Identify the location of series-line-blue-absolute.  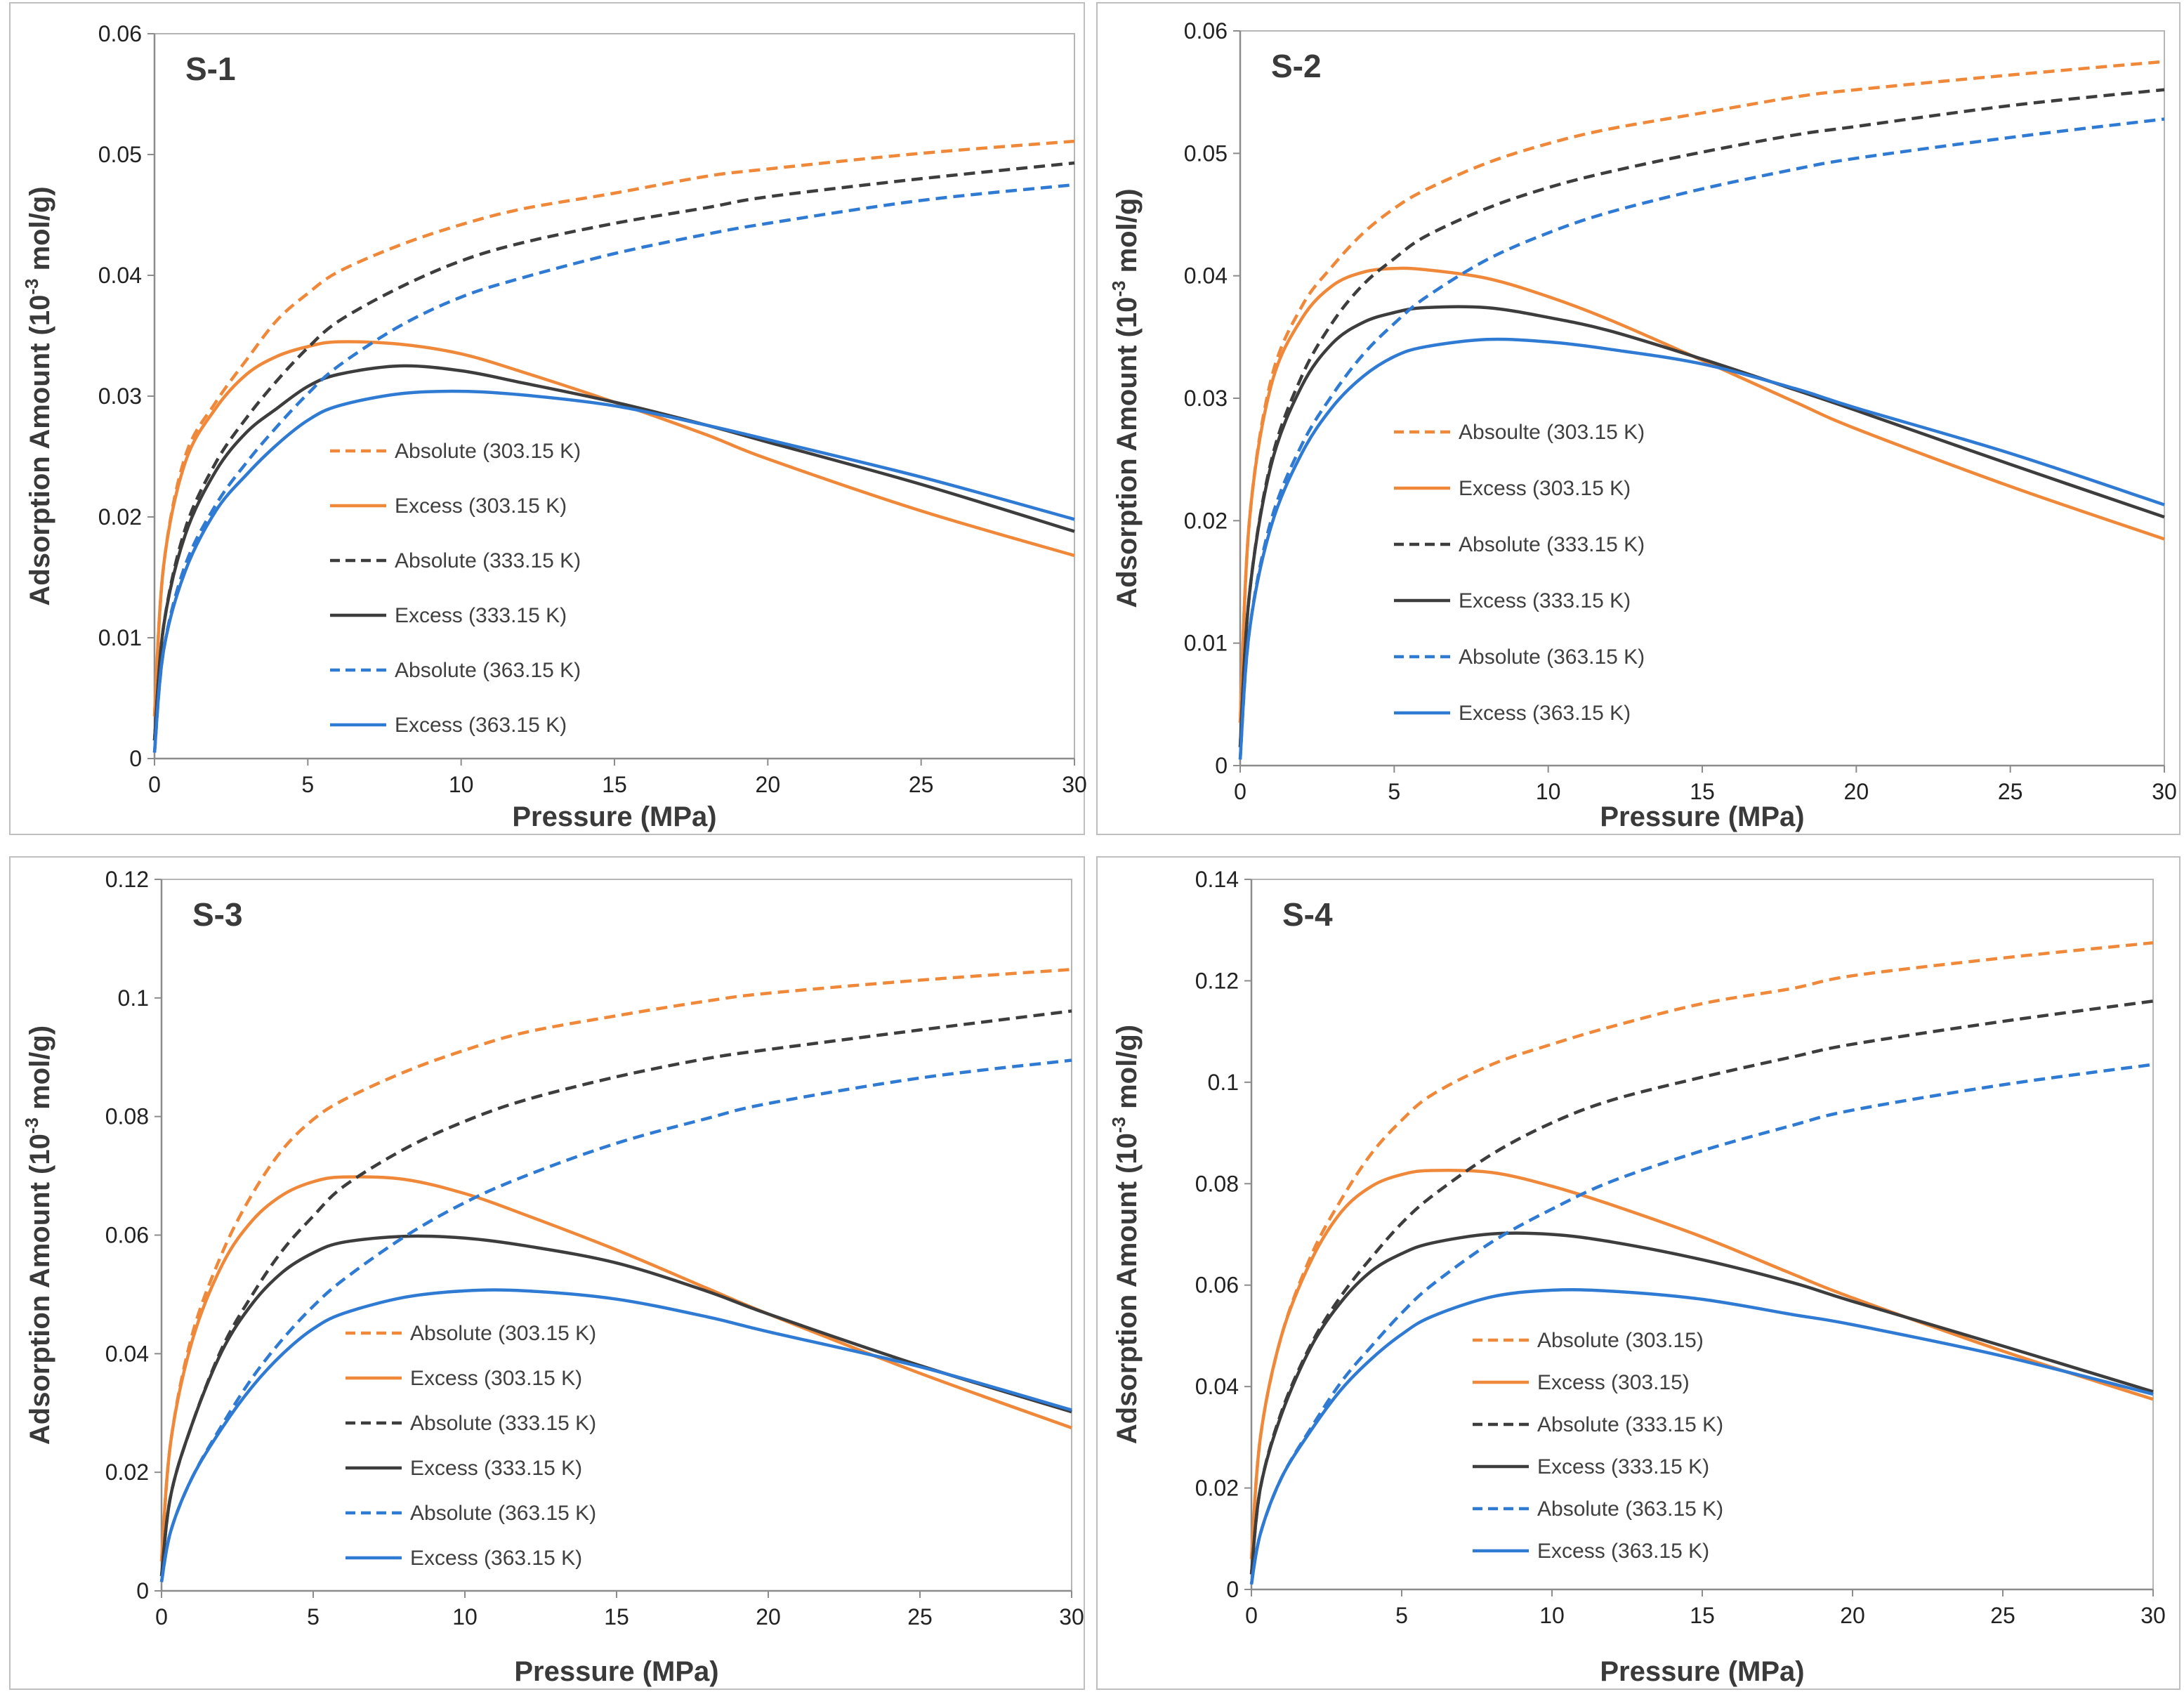
(1702, 1324).